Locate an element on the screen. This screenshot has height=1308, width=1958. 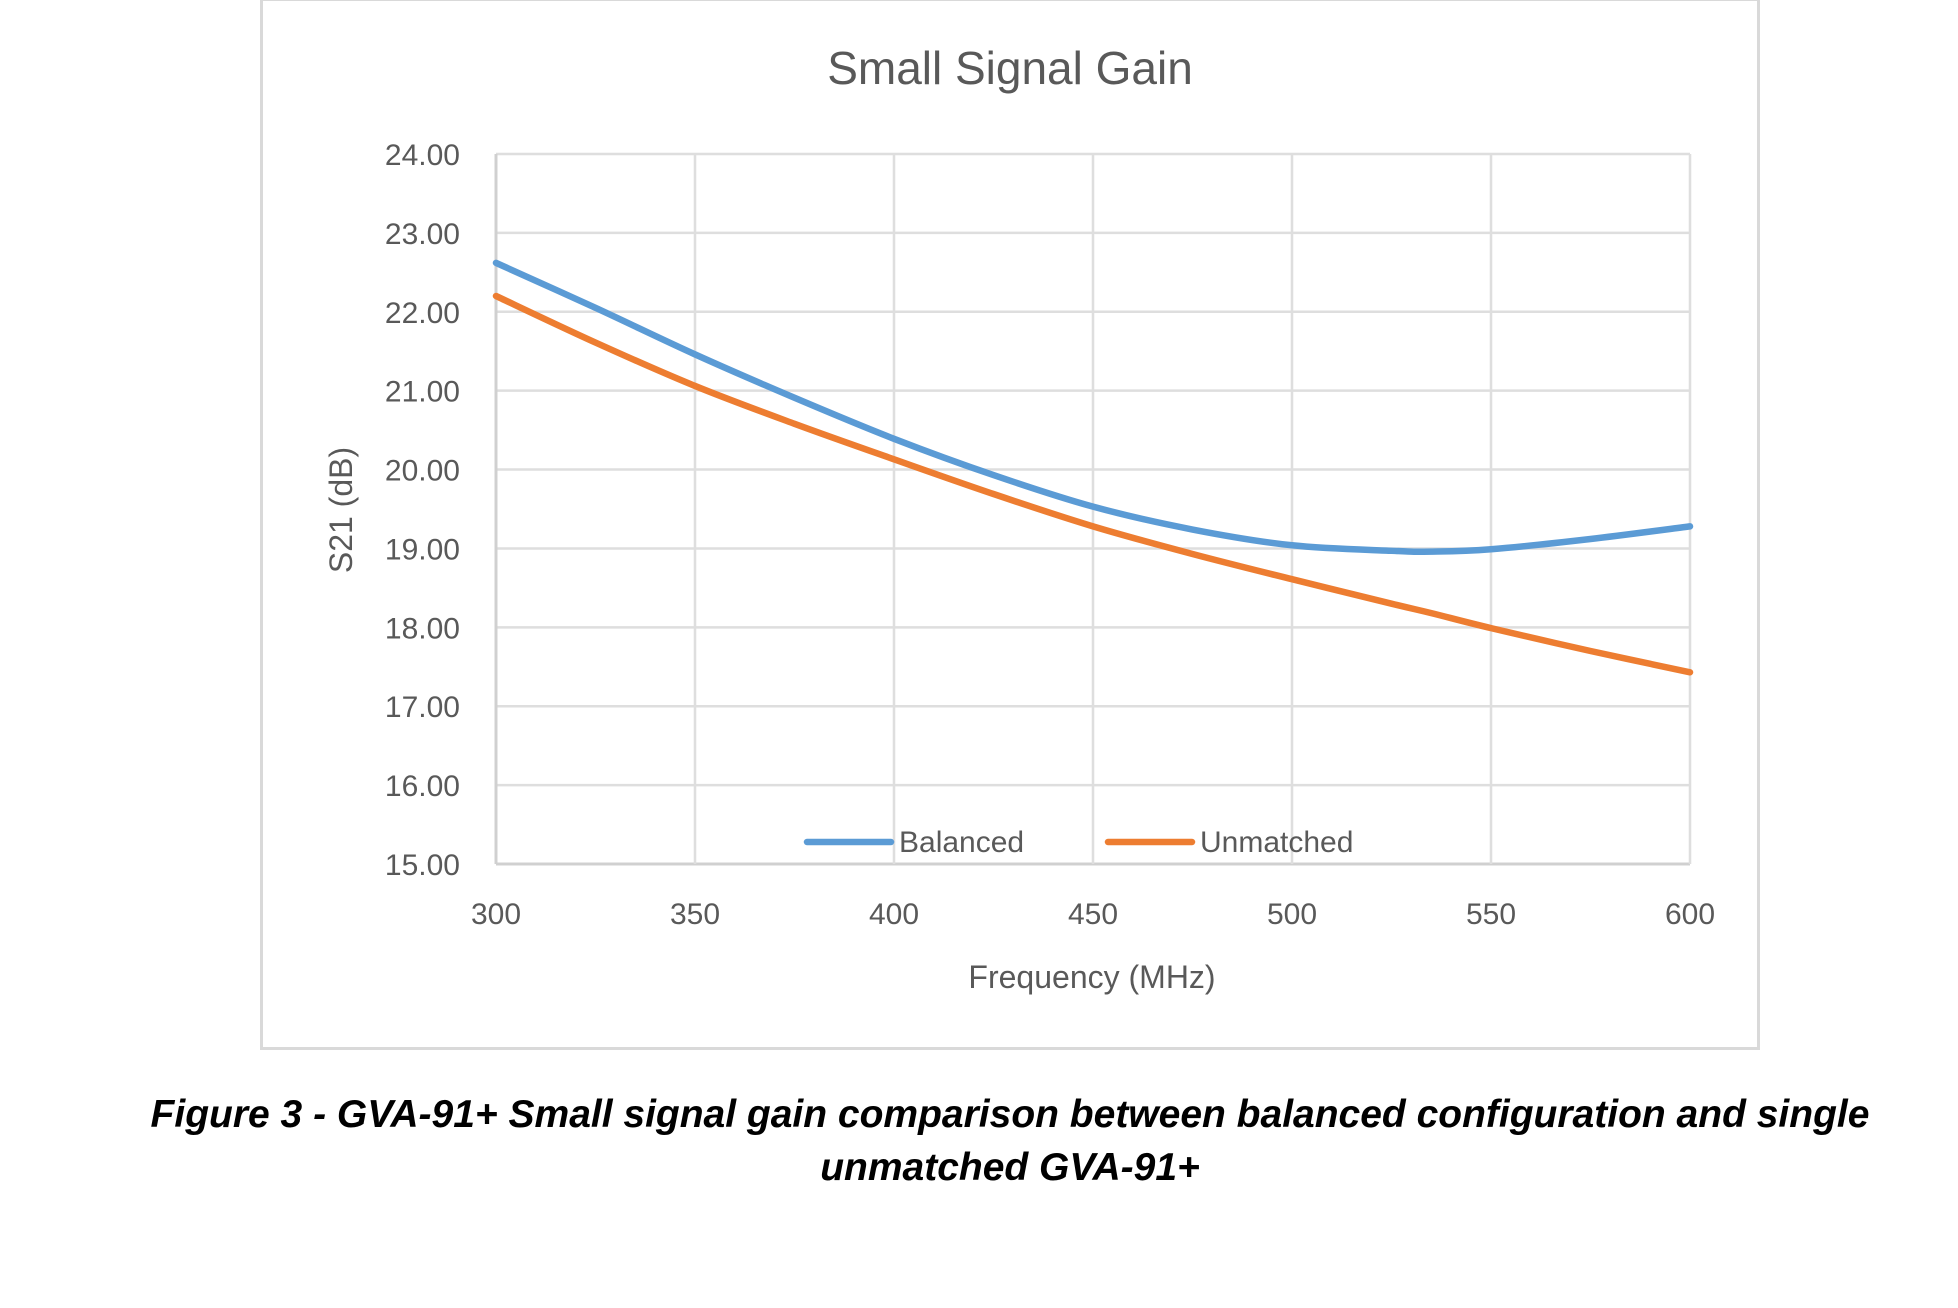
y-tick-label: 22.00 is located at coordinates (422, 313).